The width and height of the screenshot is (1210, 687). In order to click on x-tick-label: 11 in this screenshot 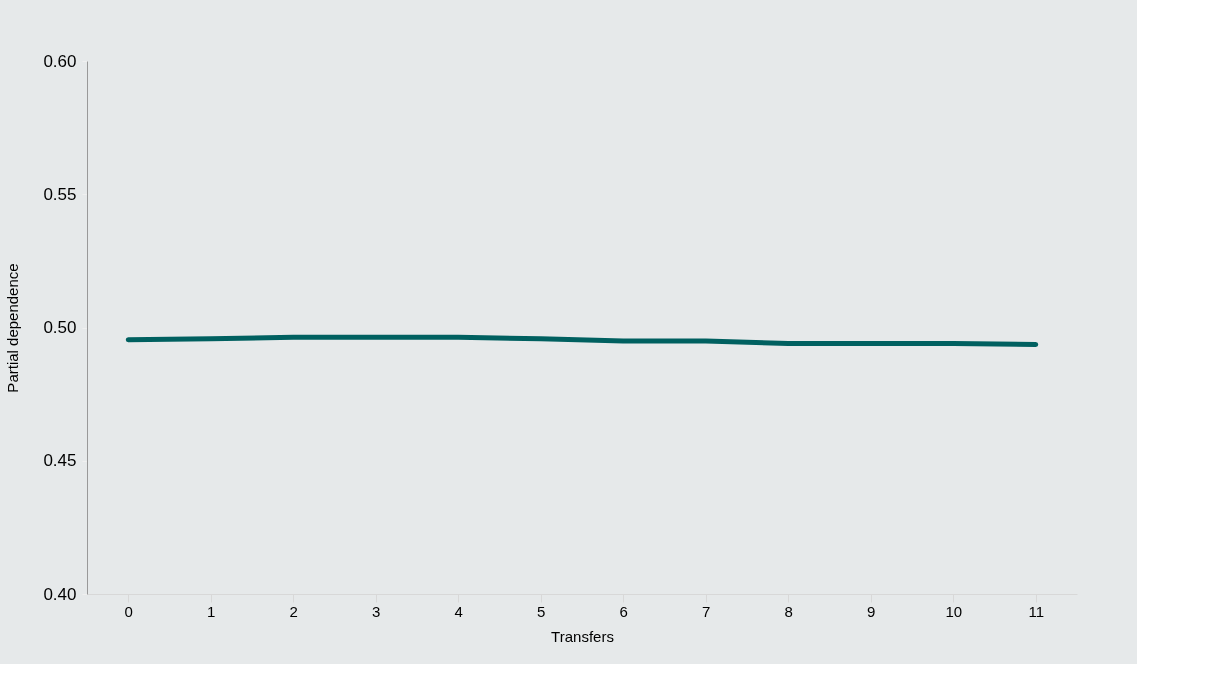, I will do `click(1036, 611)`.